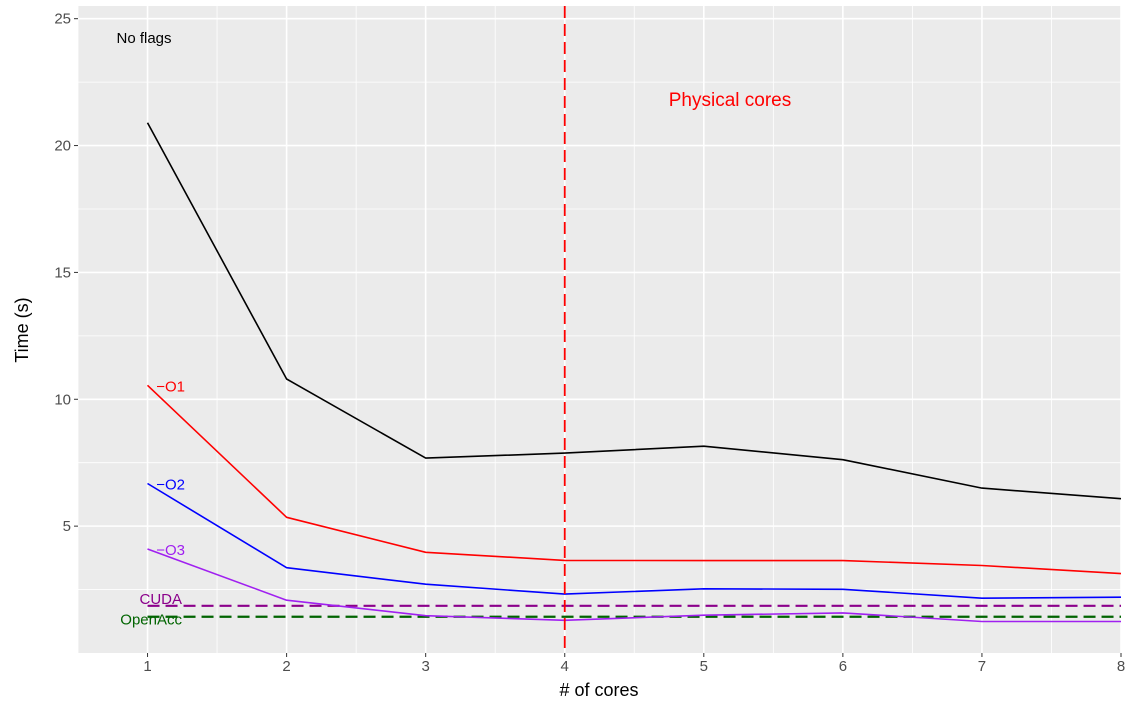 The width and height of the screenshot is (1127, 703). I want to click on x-tick-label: 2, so click(286, 666).